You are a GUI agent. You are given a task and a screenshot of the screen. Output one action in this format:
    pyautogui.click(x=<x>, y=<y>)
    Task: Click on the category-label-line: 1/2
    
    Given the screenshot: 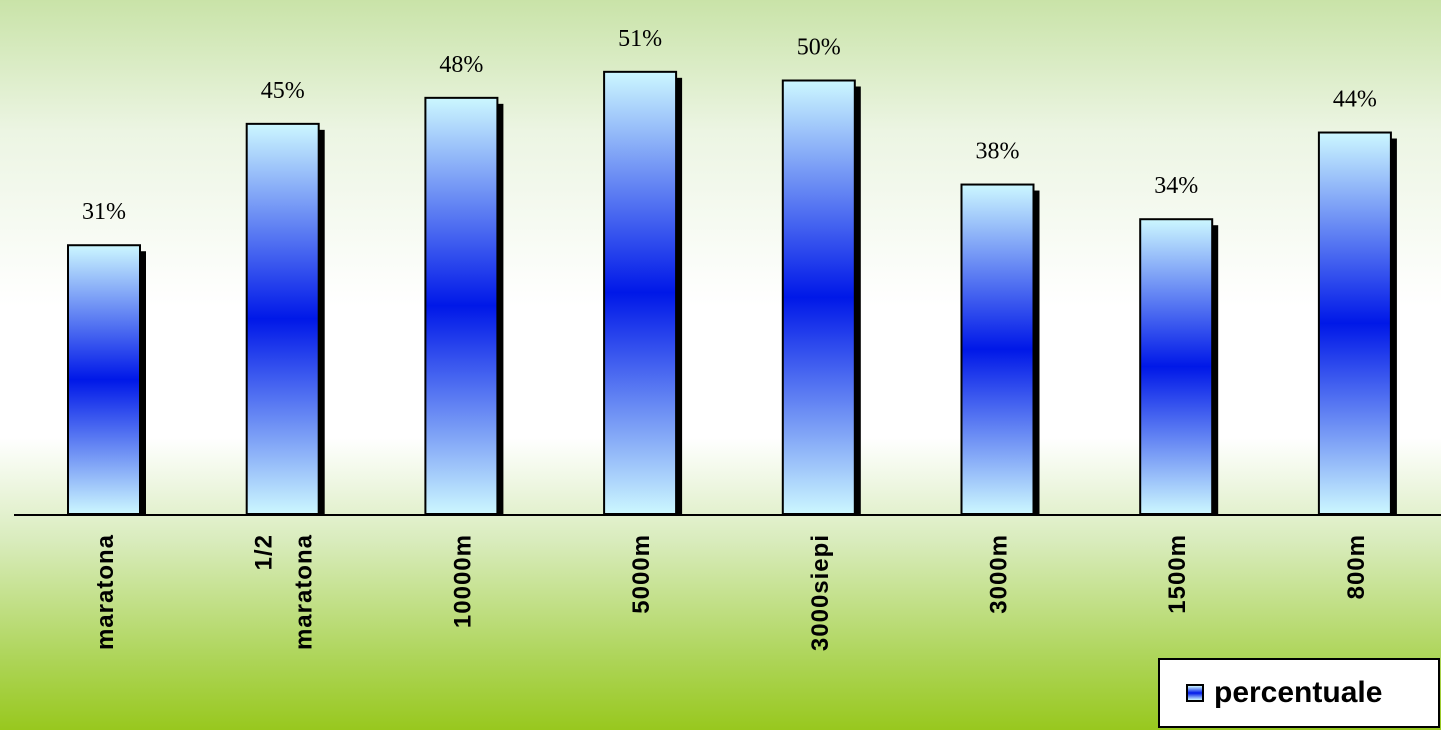 What is the action you would take?
    pyautogui.click(x=264, y=552)
    